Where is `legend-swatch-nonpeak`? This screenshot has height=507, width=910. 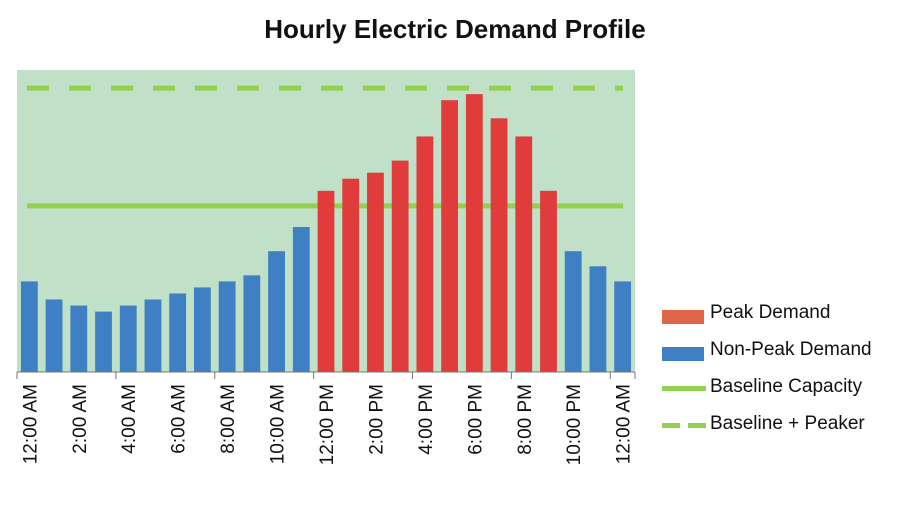 legend-swatch-nonpeak is located at coordinates (683, 354).